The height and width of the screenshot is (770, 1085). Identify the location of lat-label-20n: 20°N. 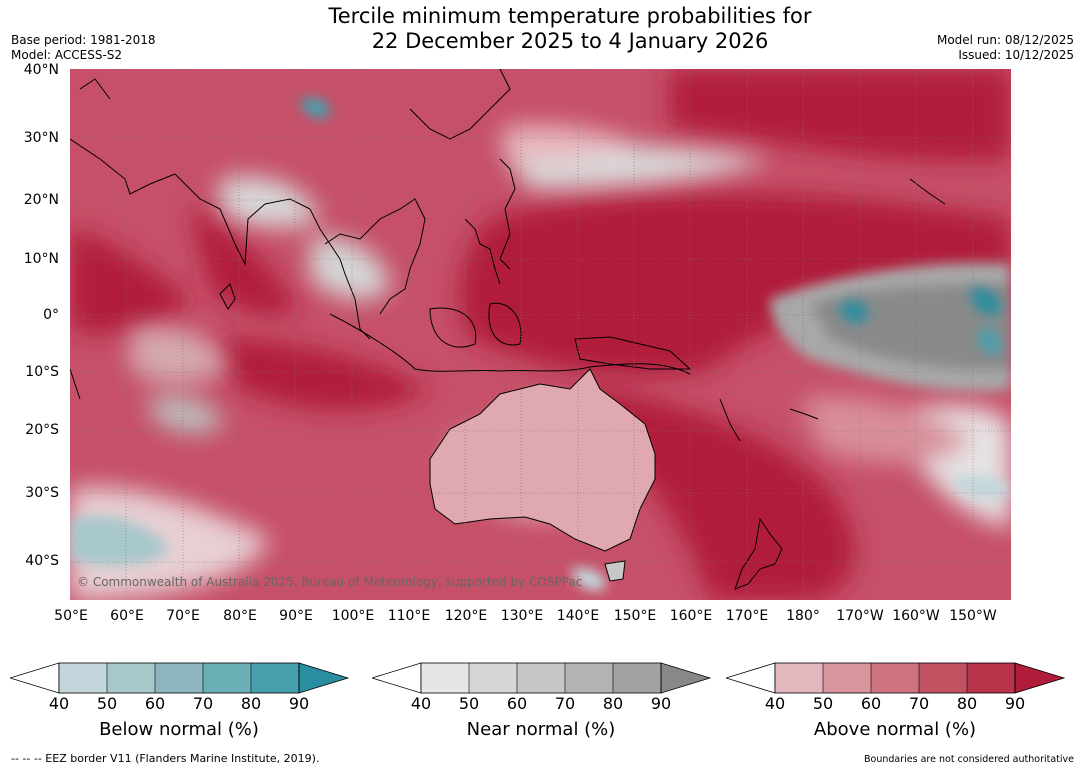
(41, 200).